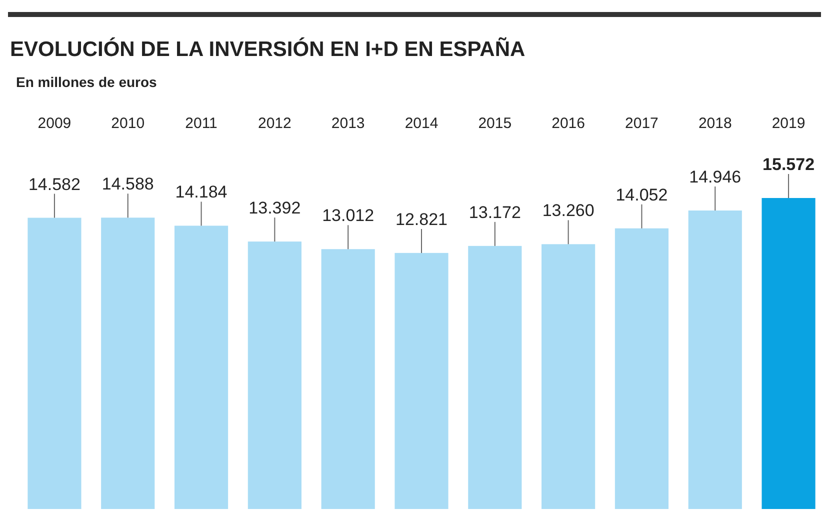 The height and width of the screenshot is (519, 829). Describe the element at coordinates (641, 123) in the screenshot. I see `x-tick-label: 2017` at that location.